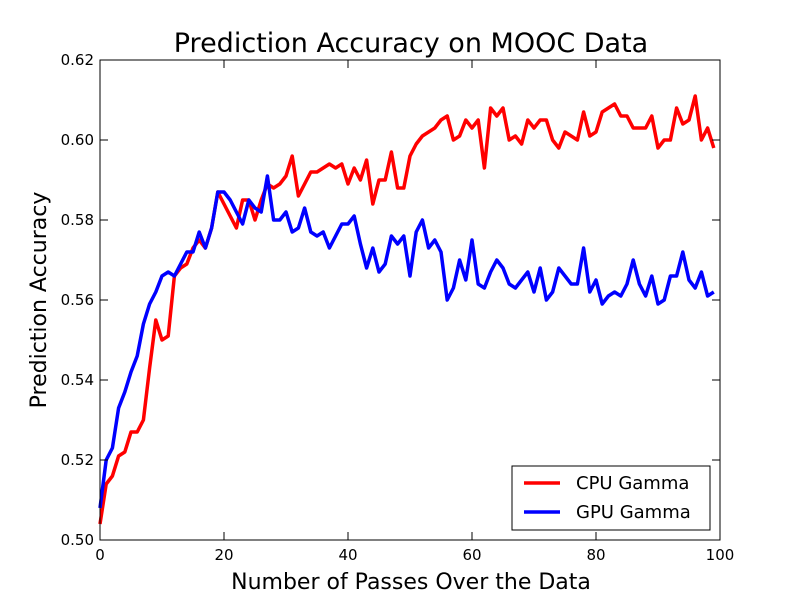  I want to click on y-tick-label: 0.50, so click(77, 540).